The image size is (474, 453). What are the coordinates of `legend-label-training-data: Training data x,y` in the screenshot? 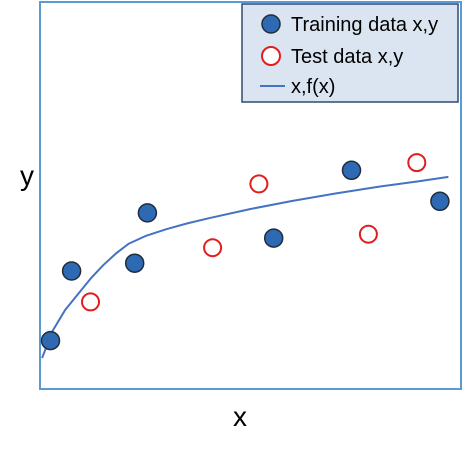 It's located at (364, 25).